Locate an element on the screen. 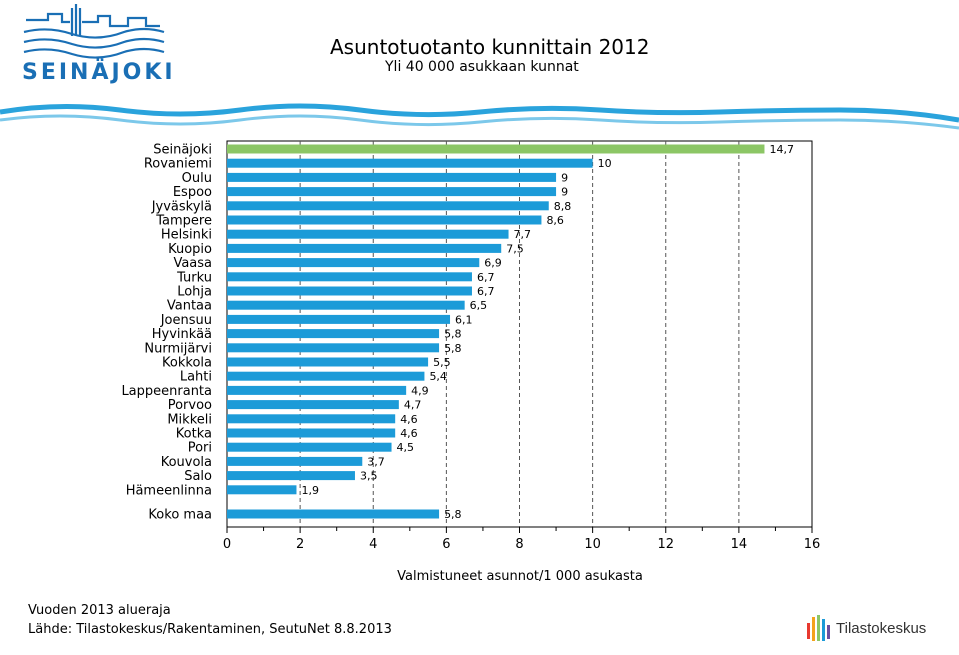  category-label: Lappeenranta is located at coordinates (166, 391).